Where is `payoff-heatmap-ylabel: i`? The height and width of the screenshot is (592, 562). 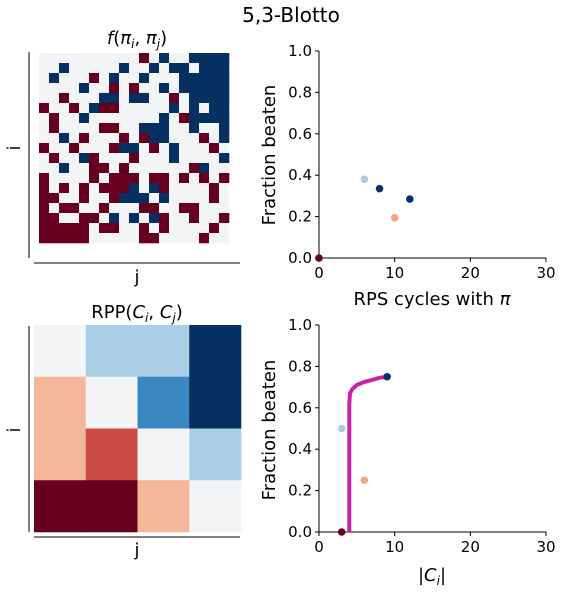 payoff-heatmap-ylabel: i is located at coordinates (14, 147).